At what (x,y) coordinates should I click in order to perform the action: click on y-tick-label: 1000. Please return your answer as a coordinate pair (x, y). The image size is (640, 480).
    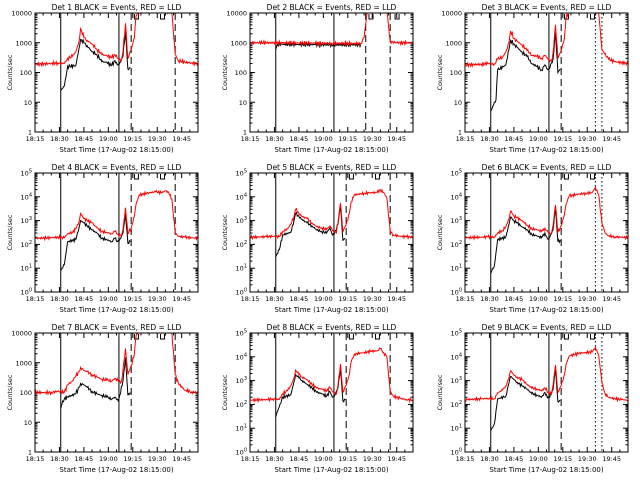
    Looking at the image, I should click on (23, 43).